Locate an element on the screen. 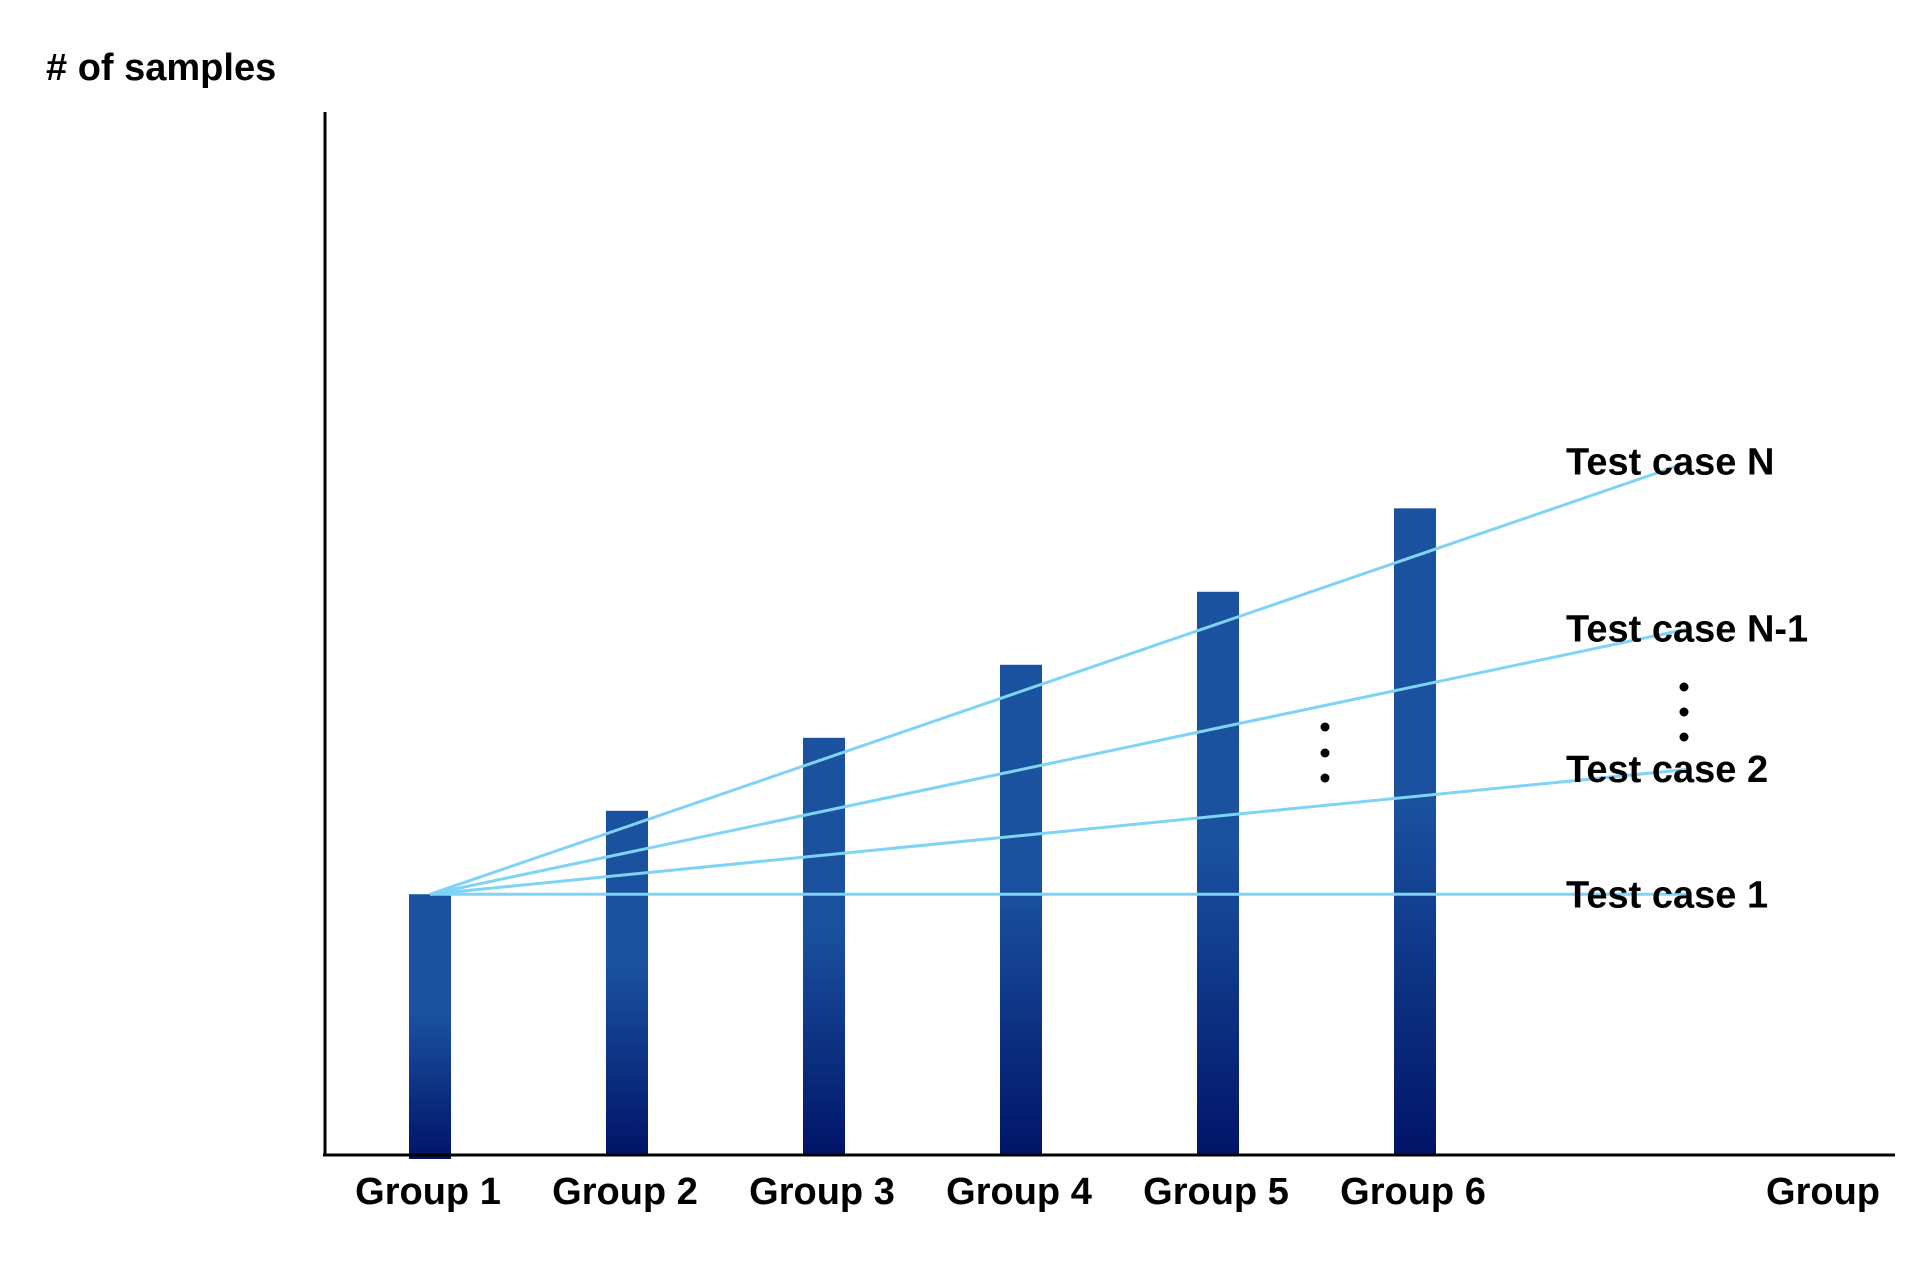  x-tick-label: Group 1 is located at coordinates (428, 1192).